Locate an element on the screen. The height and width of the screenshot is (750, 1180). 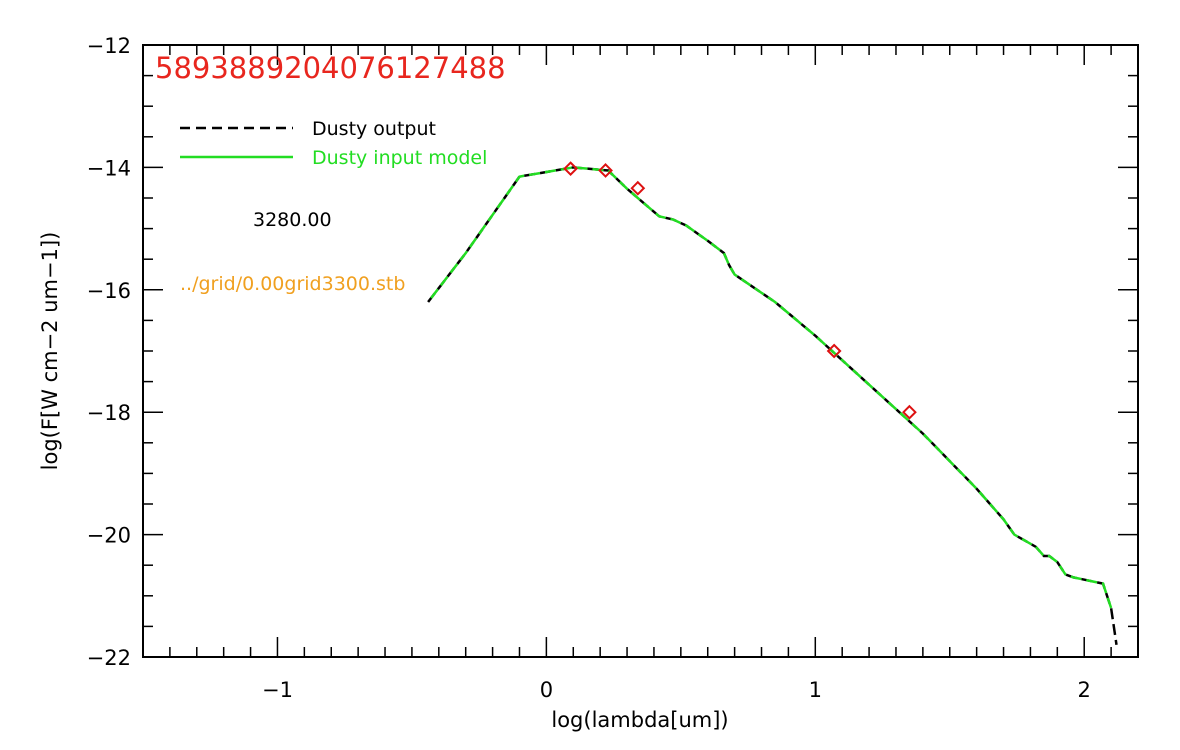
x-tick-label: 1 is located at coordinates (815, 690).